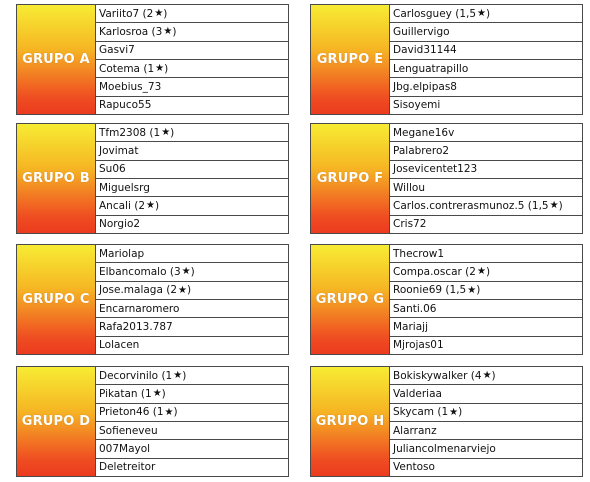 The image size is (590, 482). Describe the element at coordinates (486, 32) in the screenshot. I see `player-row: Guillervigo` at that location.